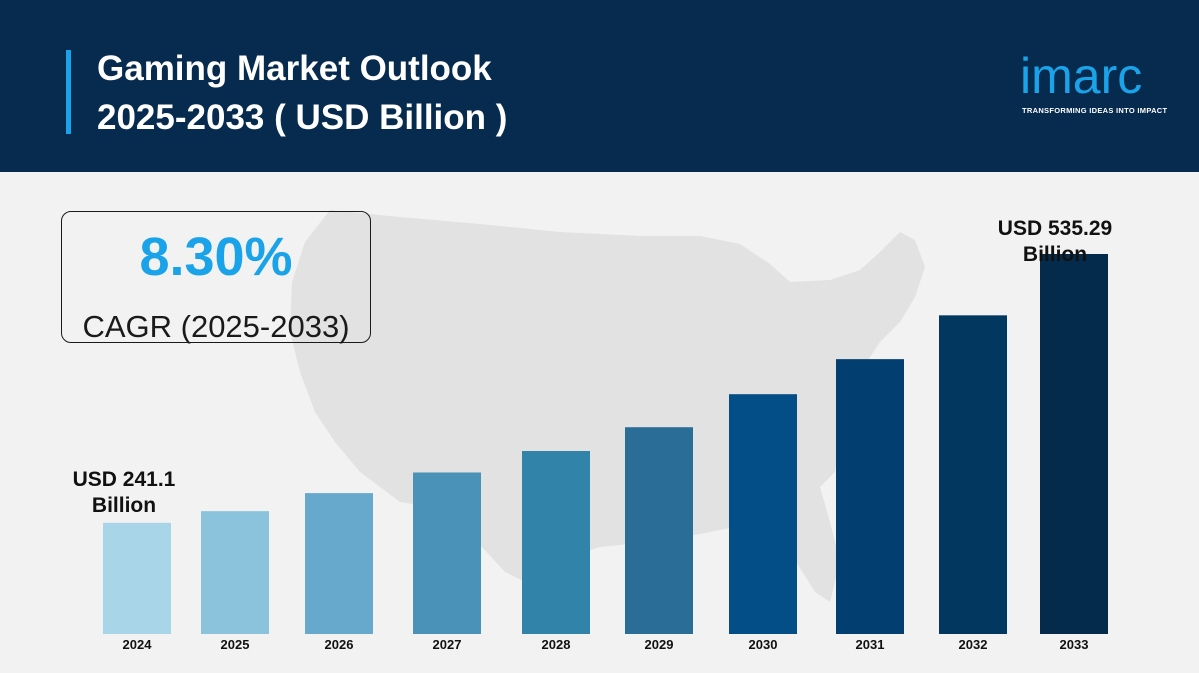 This screenshot has height=673, width=1199. What do you see at coordinates (447, 553) in the screenshot?
I see `bar-2027` at bounding box center [447, 553].